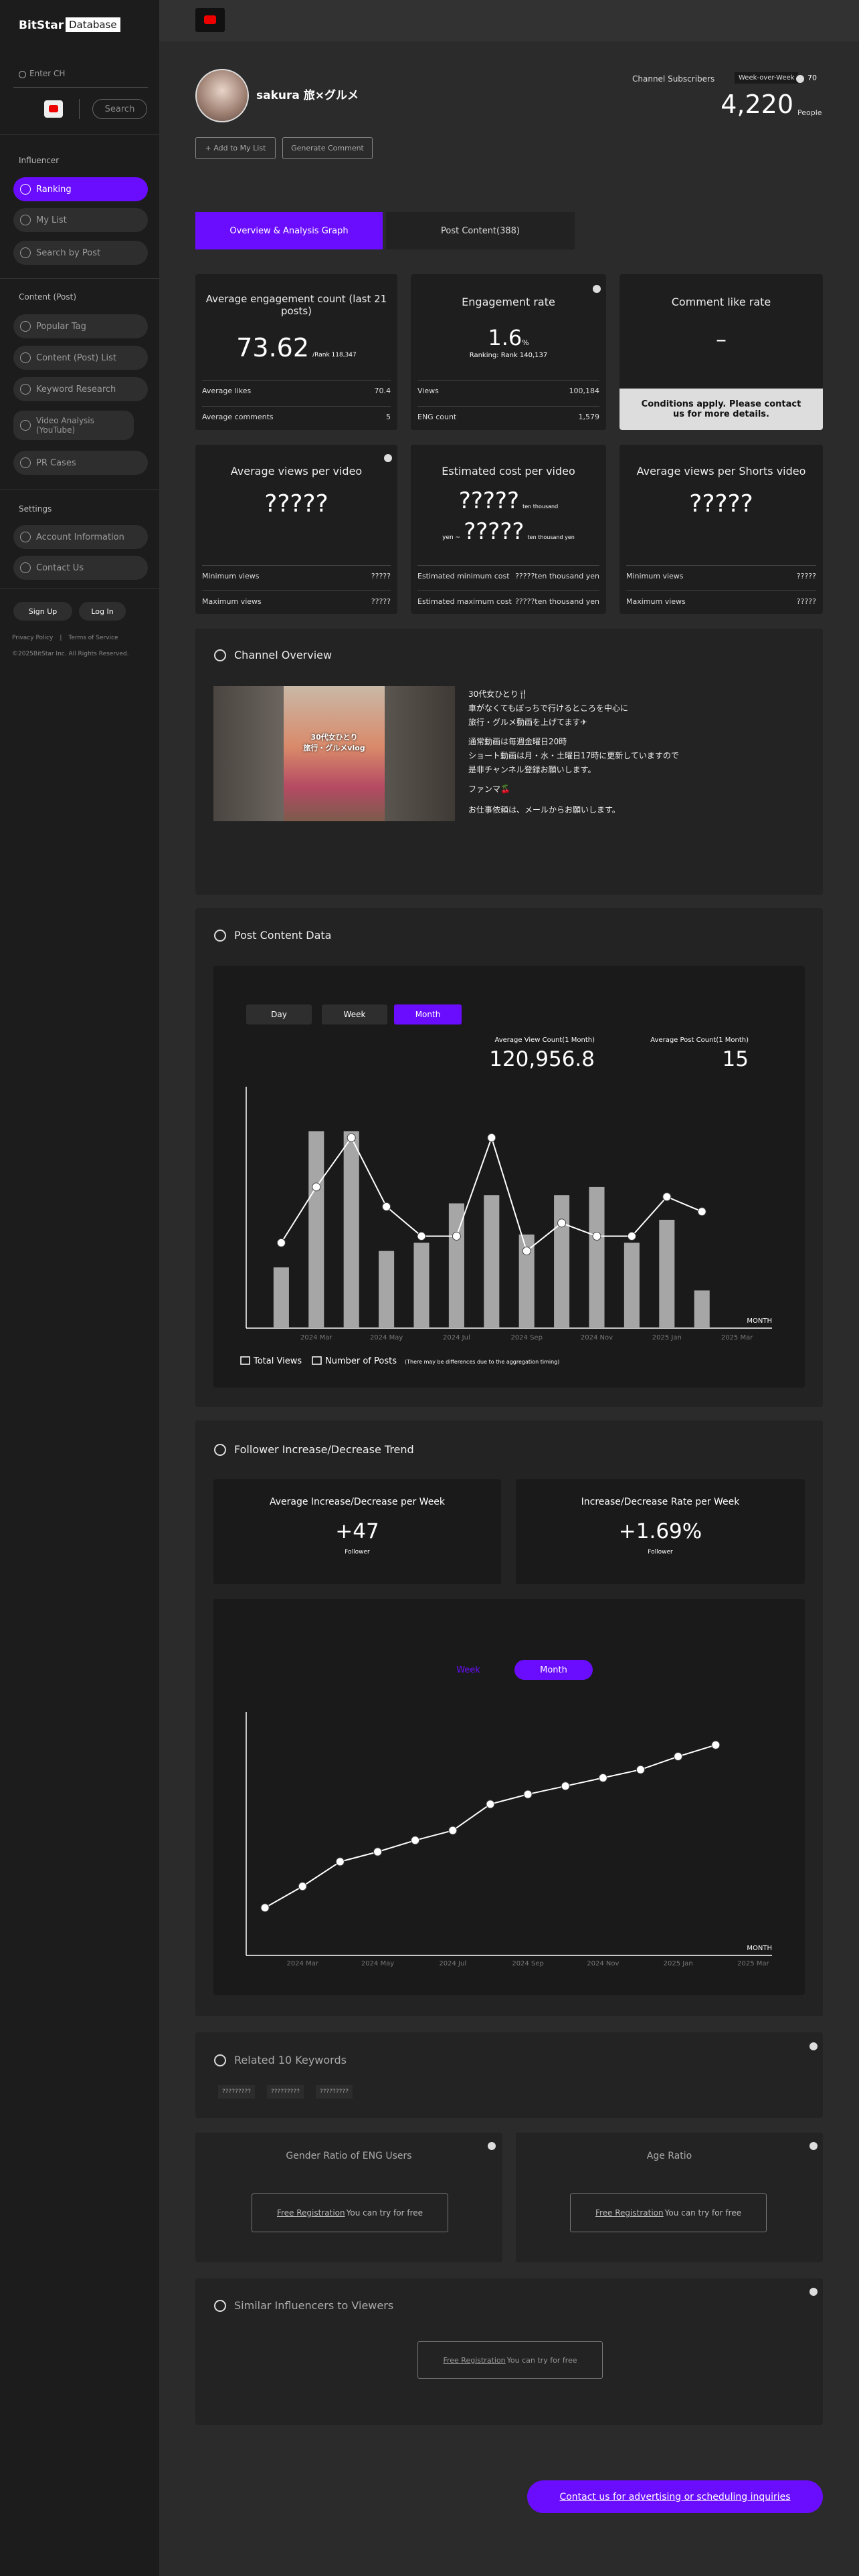  I want to click on follower-unit: Follower, so click(660, 1552).